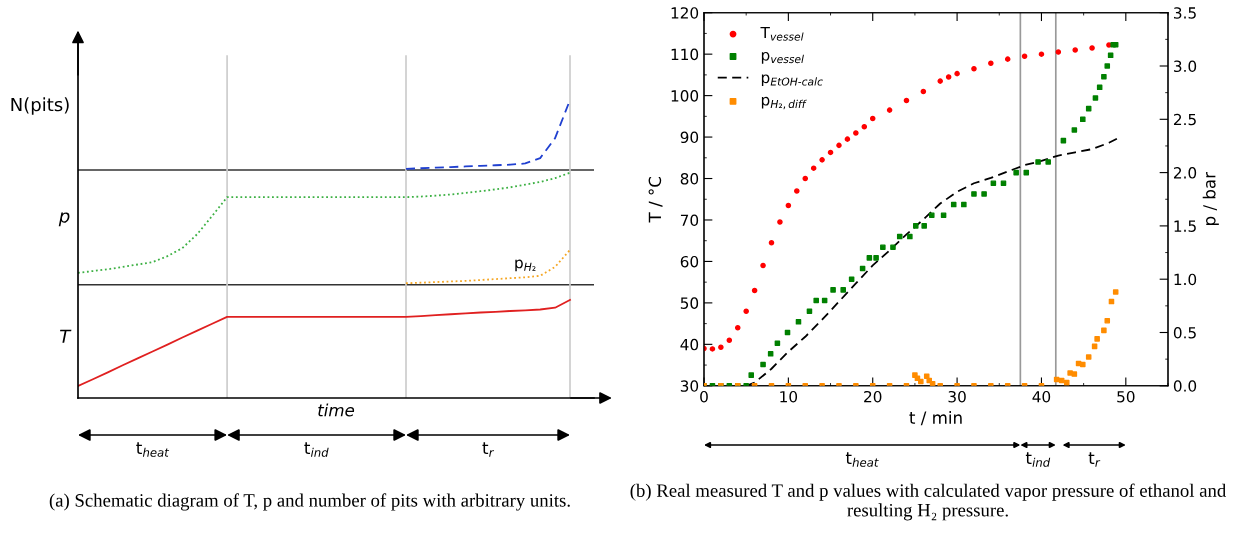 Image resolution: width=1236 pixels, height=534 pixels. Describe the element at coordinates (689, 137) in the screenshot. I see `y-tick-label: 90` at that location.